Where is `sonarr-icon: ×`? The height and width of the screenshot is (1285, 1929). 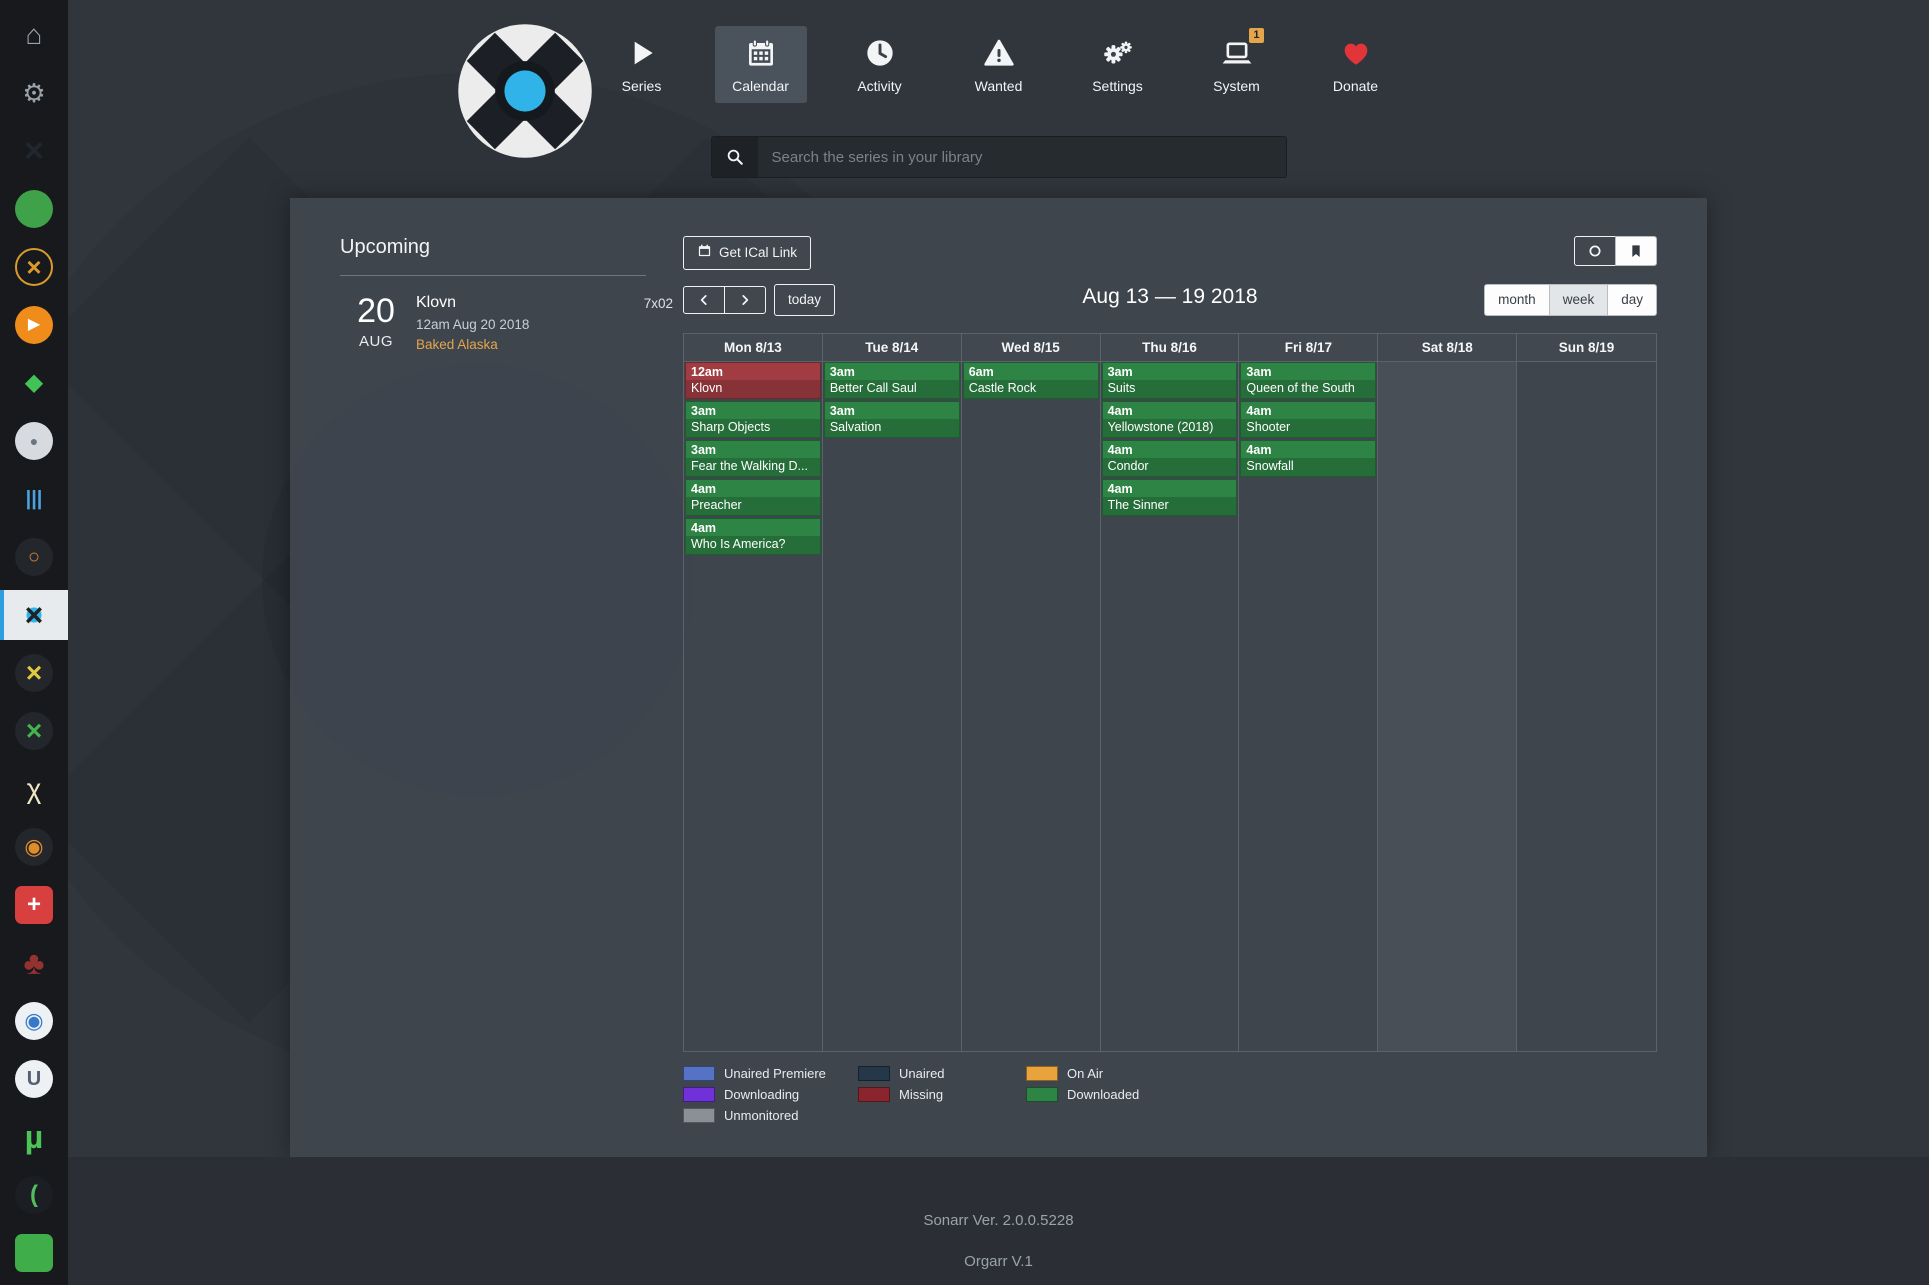
sonarr-icon: × is located at coordinates (34, 615).